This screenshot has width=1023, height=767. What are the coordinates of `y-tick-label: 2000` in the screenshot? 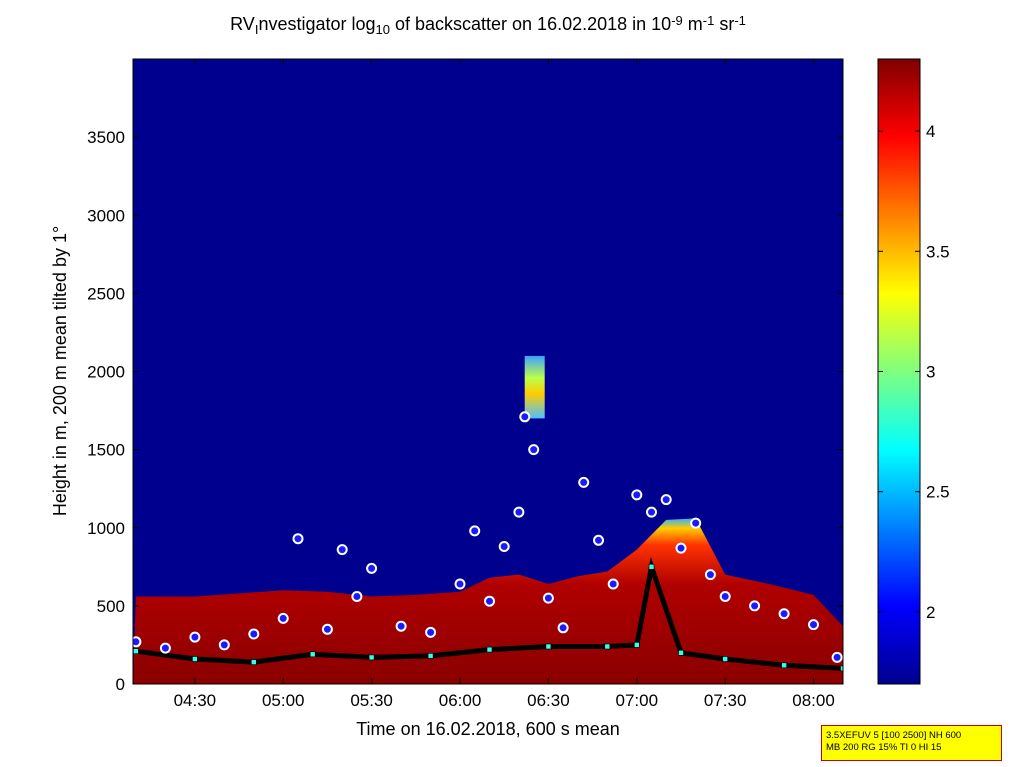 It's located at (106, 372).